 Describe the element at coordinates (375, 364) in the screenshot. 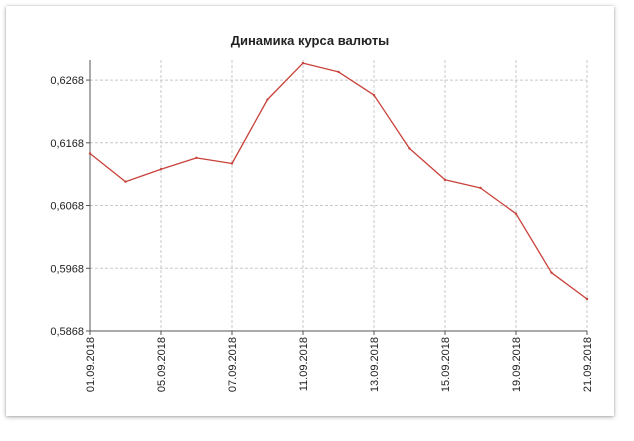

I see `x-tick-label: 13.09.2018` at that location.